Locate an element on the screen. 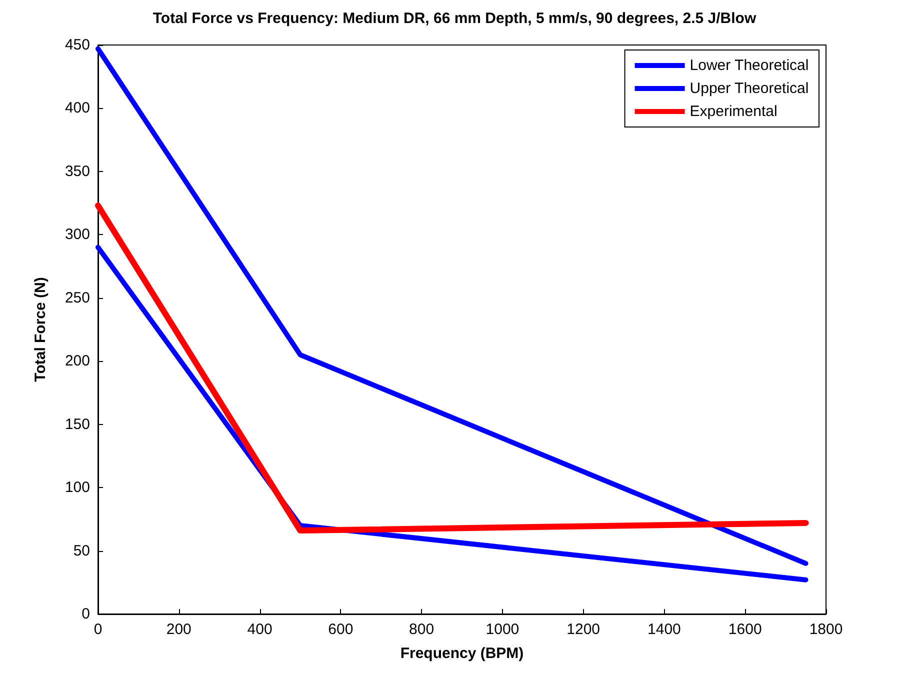 The width and height of the screenshot is (909, 676). x-tick-label: 1800 is located at coordinates (826, 629).